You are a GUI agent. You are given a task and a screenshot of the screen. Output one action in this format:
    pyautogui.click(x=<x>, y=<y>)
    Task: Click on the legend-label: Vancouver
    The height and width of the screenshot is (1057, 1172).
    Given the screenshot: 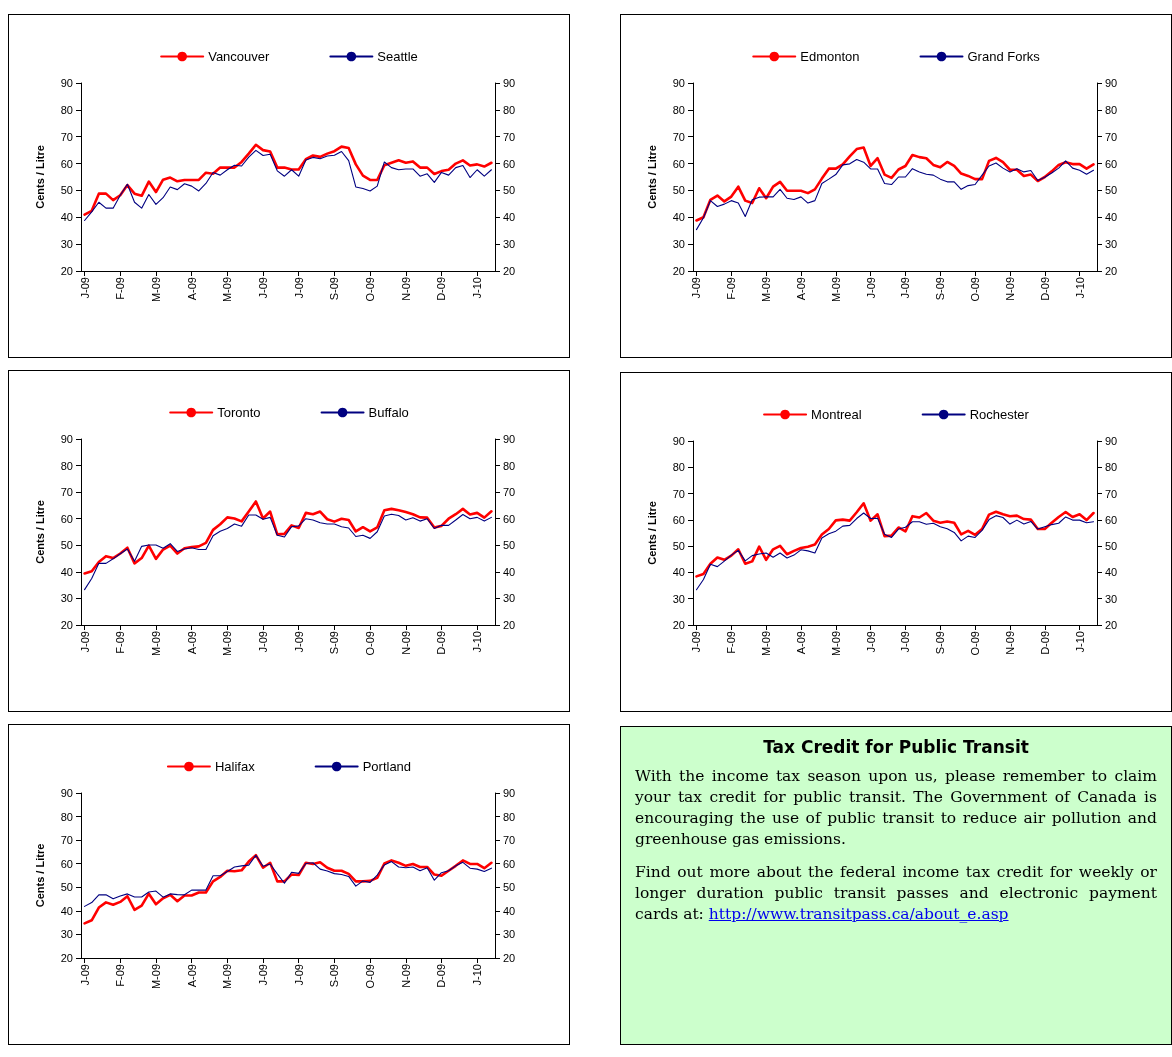 What is the action you would take?
    pyautogui.click(x=239, y=56)
    